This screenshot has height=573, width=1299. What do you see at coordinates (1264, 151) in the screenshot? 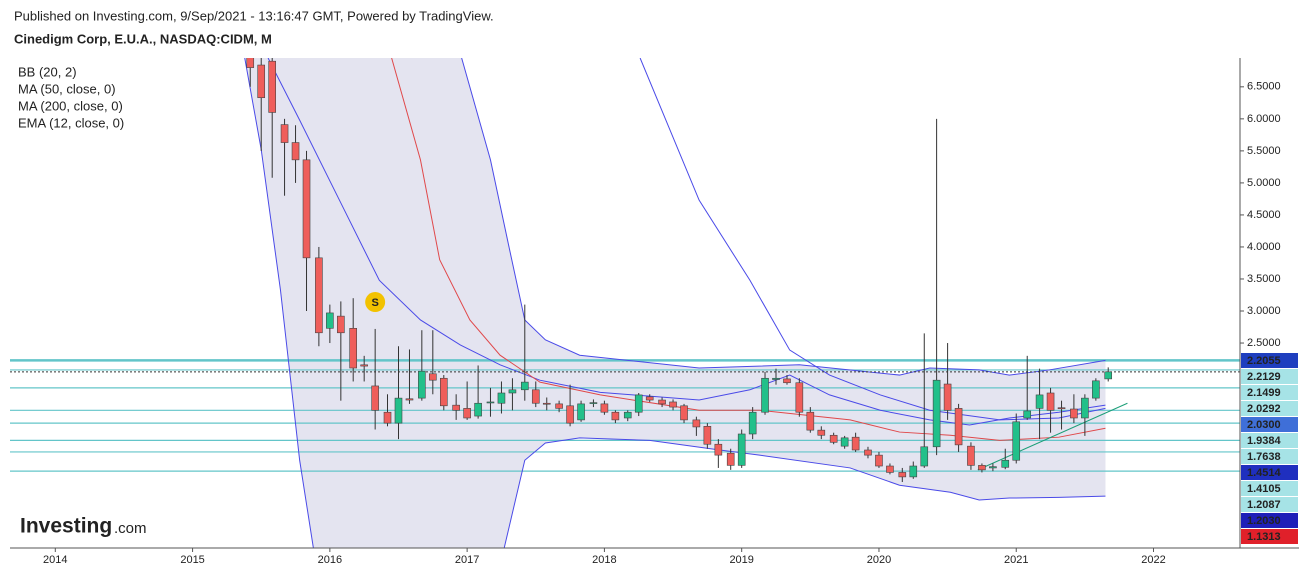
I see `y-tick-label: 5.5000` at bounding box center [1264, 151].